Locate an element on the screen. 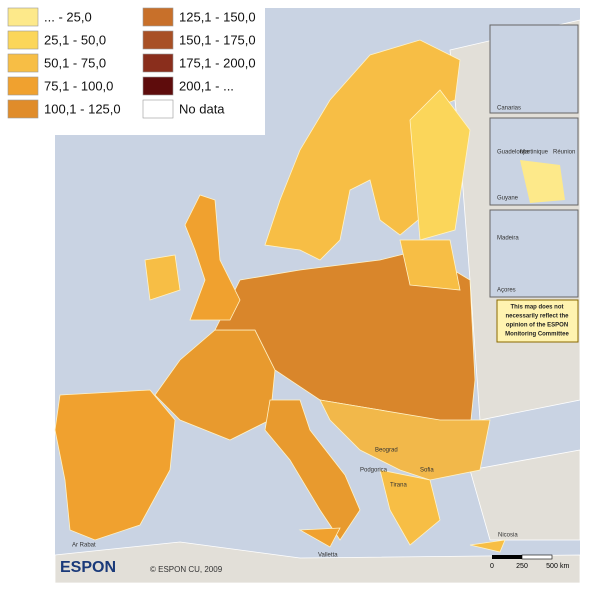 The height and width of the screenshot is (597, 600). place-label: Ar Rabat is located at coordinates (84, 546).